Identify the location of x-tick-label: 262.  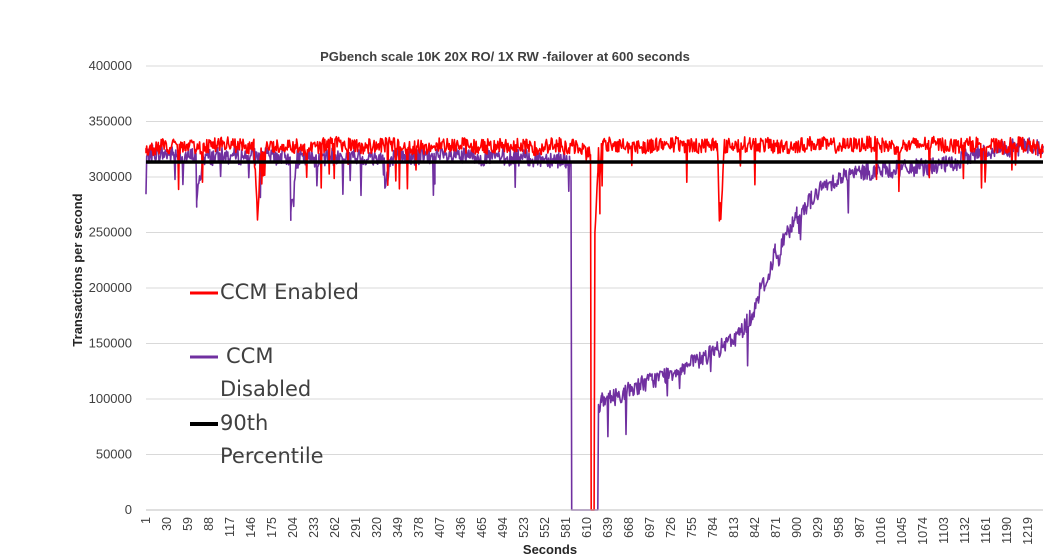
(335, 527).